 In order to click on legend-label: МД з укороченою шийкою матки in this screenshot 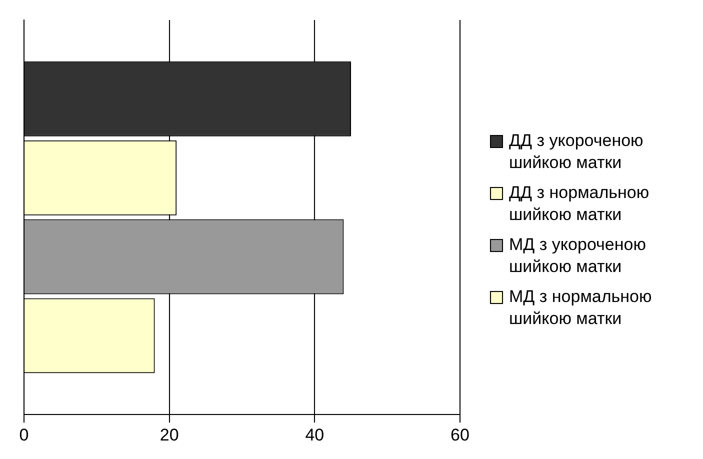, I will do `click(578, 256)`.